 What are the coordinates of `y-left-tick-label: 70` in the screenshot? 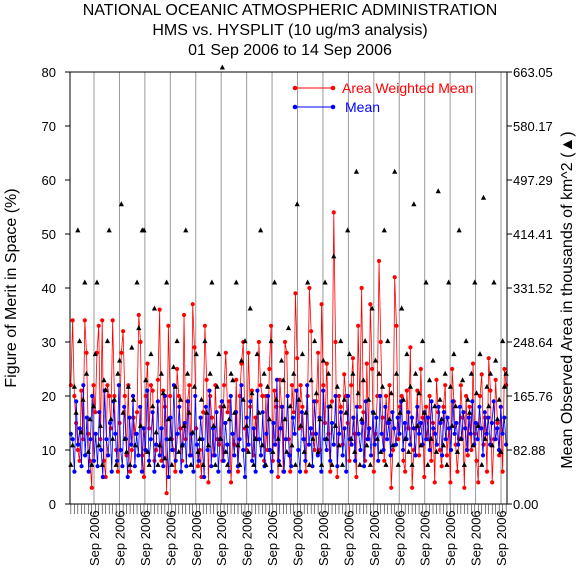 It's located at (49, 126).